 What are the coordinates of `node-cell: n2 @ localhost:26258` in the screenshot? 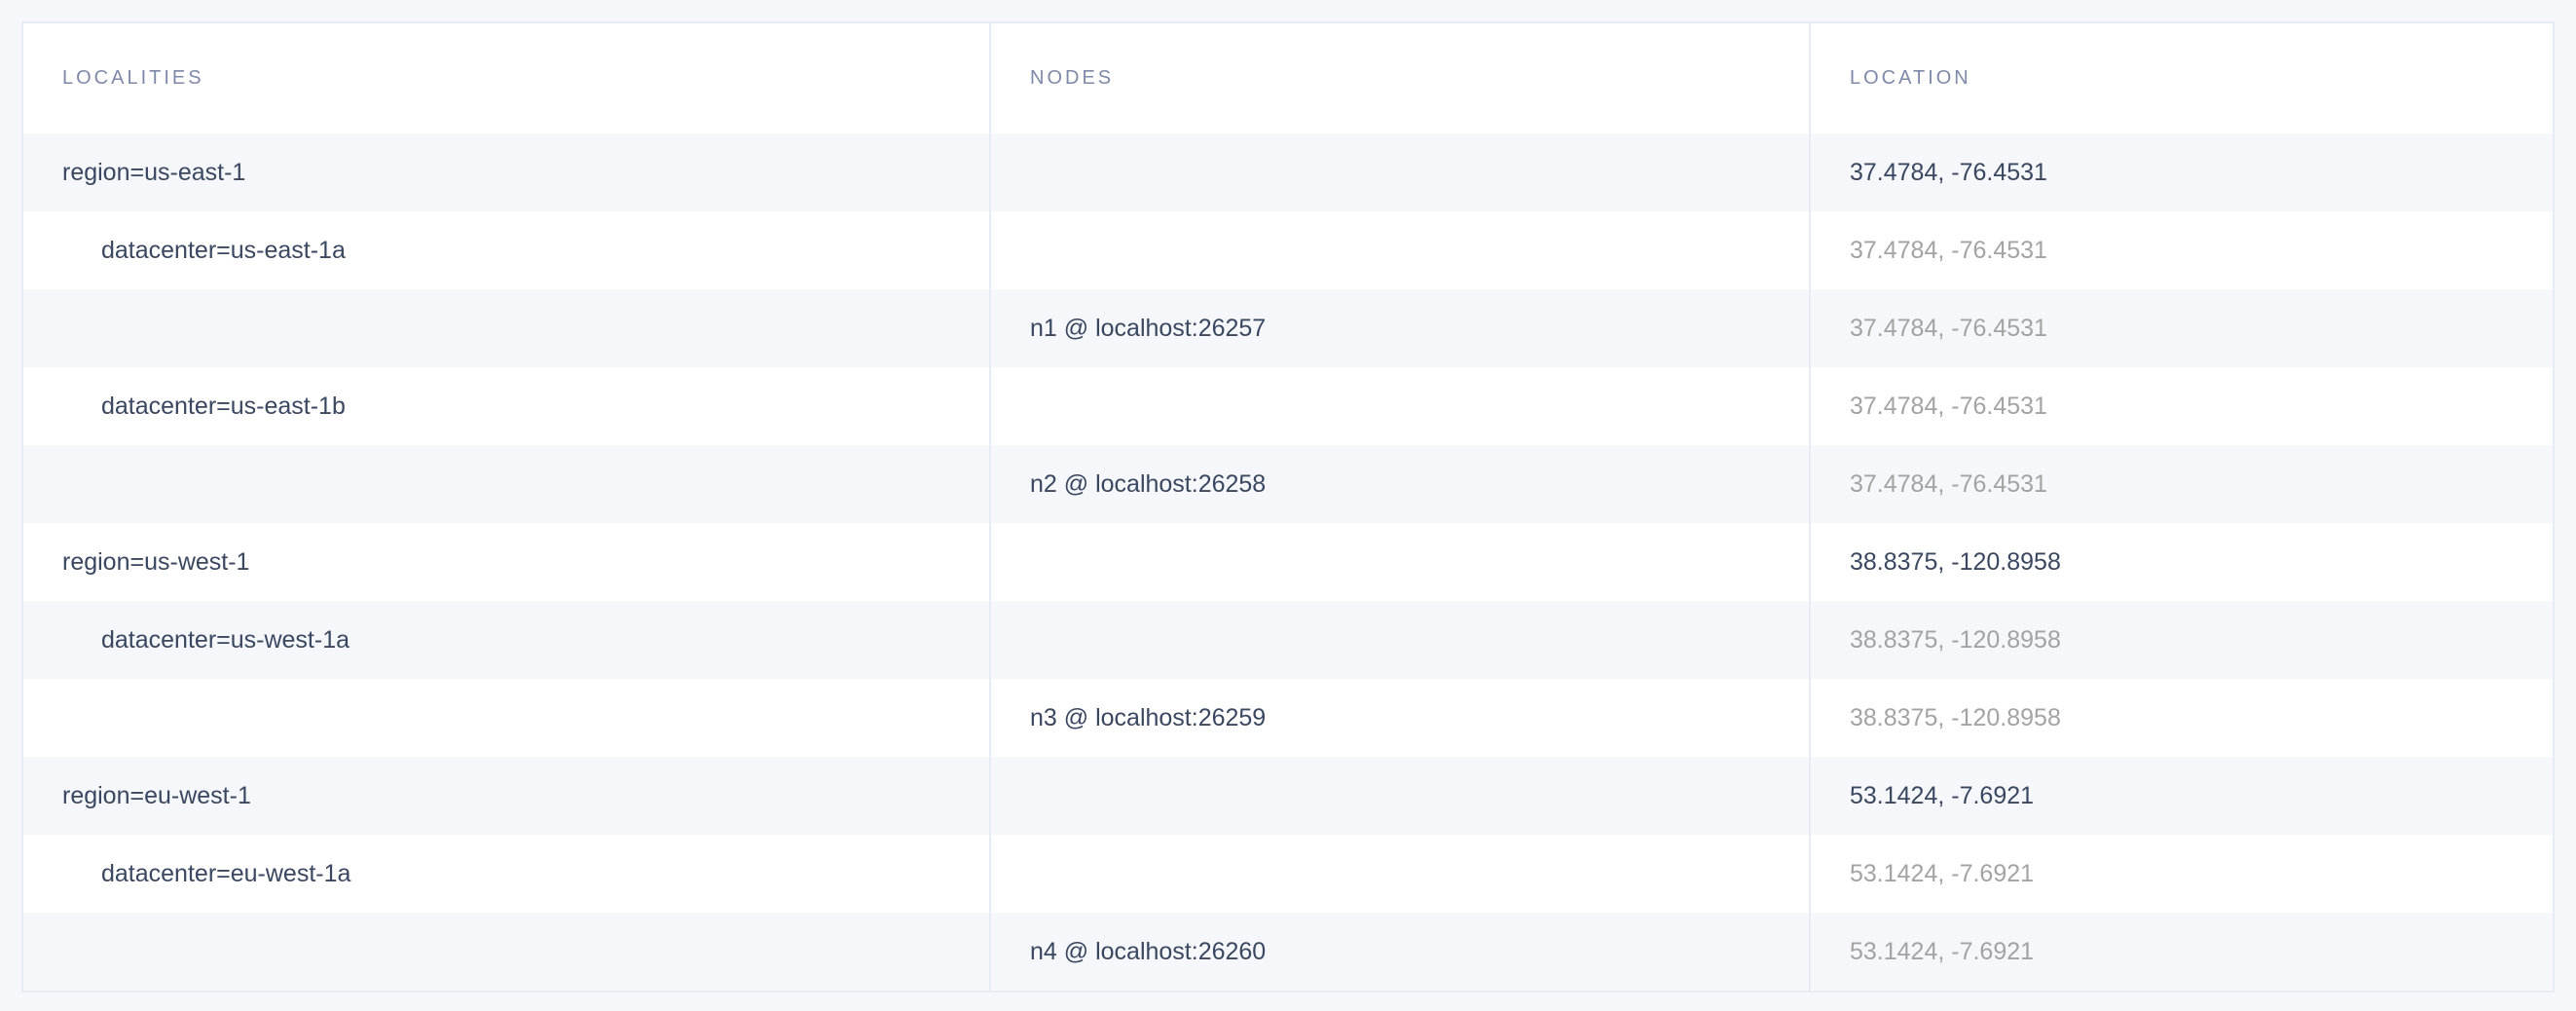 It's located at (1401, 484).